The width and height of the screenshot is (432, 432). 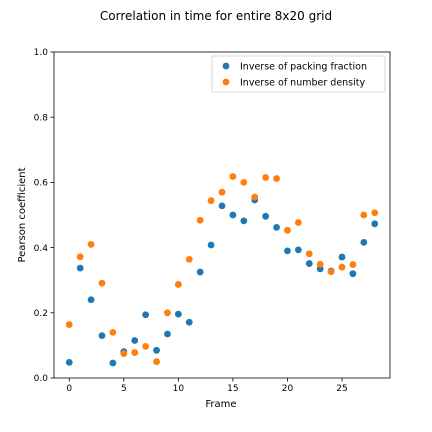 What do you see at coordinates (41, 314) in the screenshot?
I see `y-tick-label: 0.2` at bounding box center [41, 314].